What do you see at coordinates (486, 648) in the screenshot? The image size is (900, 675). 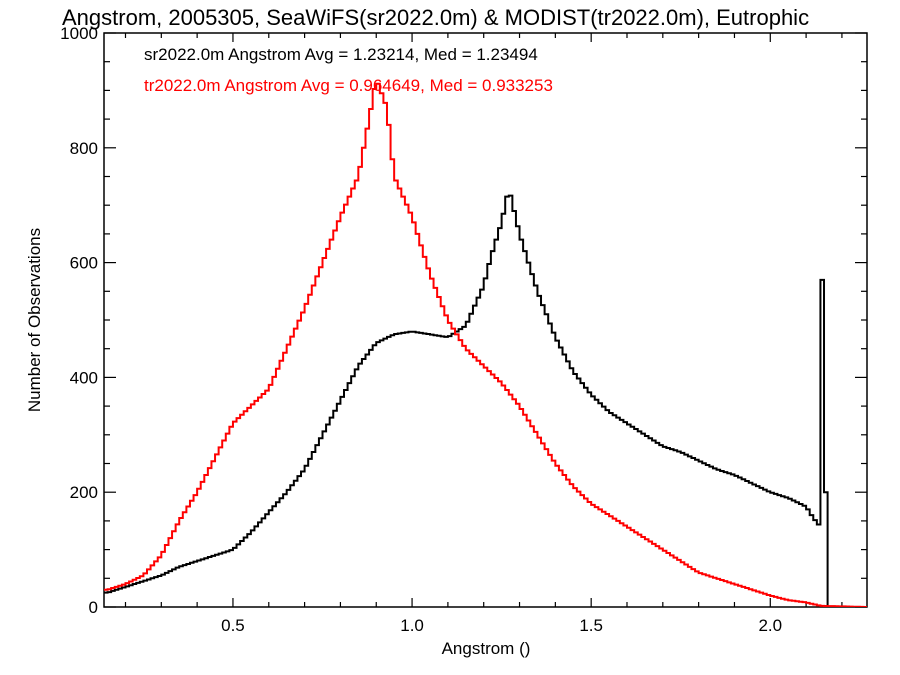 I see `x-axis-label: Angstrom ()` at bounding box center [486, 648].